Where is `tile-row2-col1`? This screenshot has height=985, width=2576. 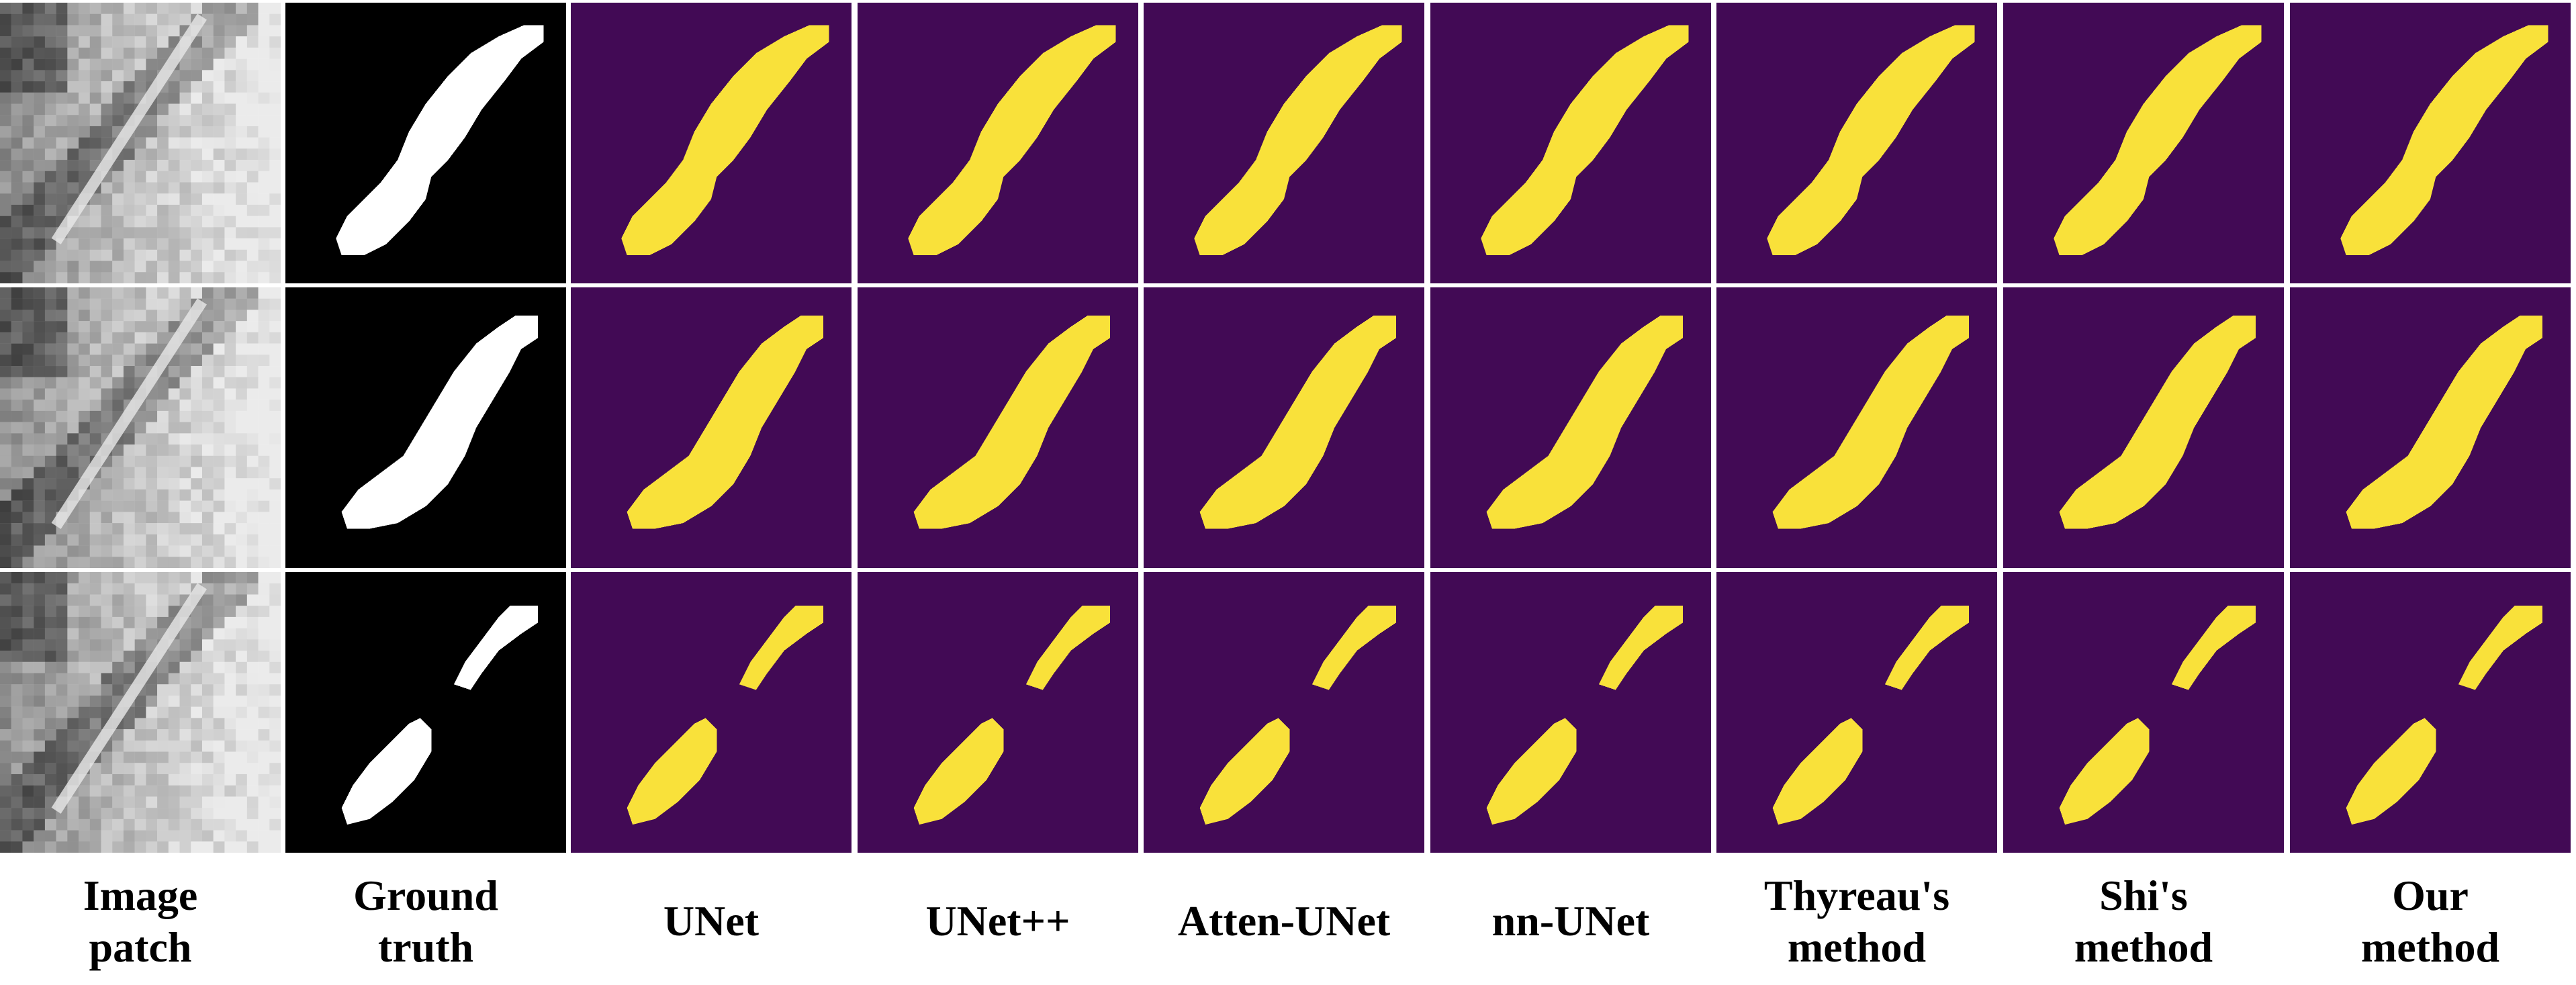
tile-row2-col1 is located at coordinates (140, 427).